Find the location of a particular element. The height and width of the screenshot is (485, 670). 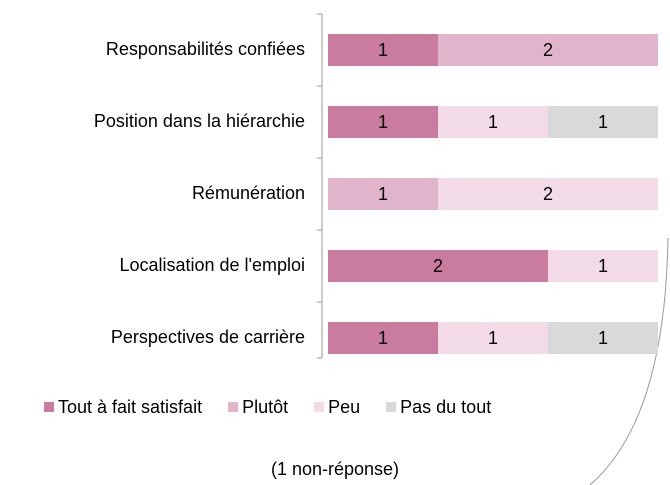

y-tick-label: Localisation de l'emploi is located at coordinates (212, 265).